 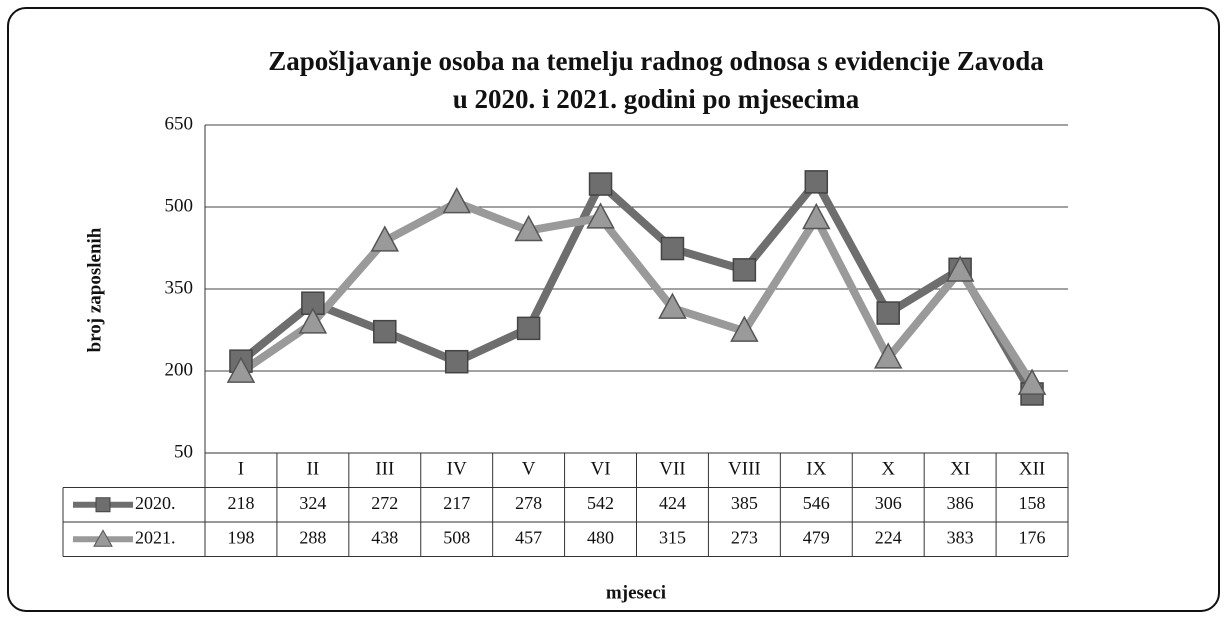 I want to click on table-value: 272, so click(x=384, y=503).